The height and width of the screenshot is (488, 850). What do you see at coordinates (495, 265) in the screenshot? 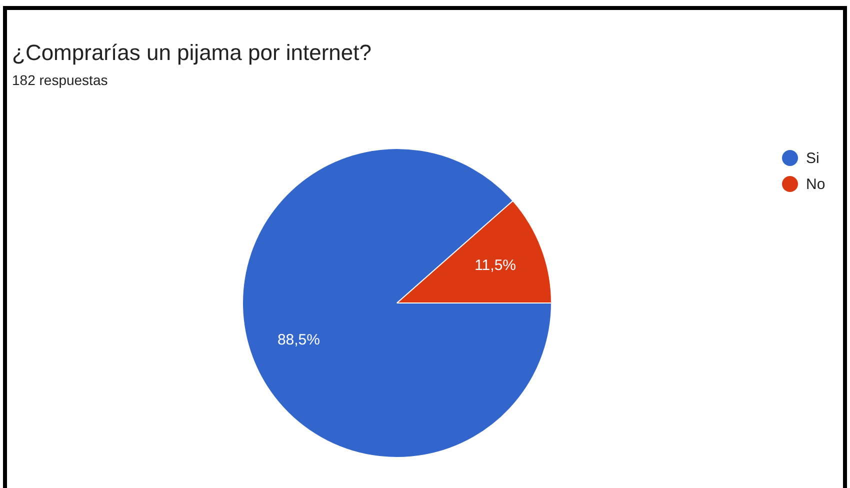
I see `data-label: 11,5%` at bounding box center [495, 265].